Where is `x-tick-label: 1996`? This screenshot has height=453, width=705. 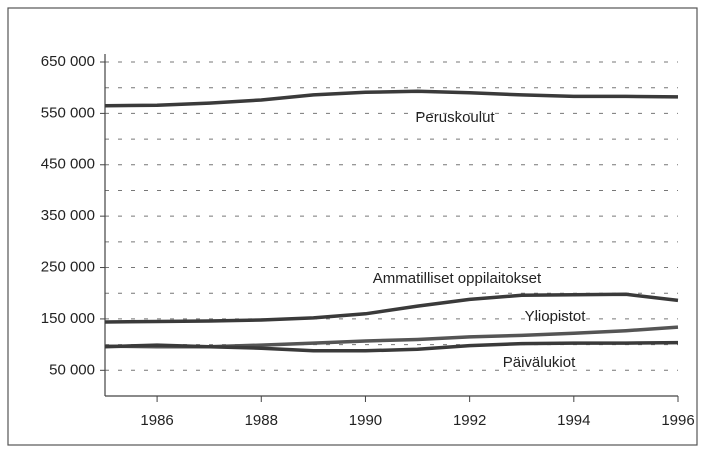 x-tick-label: 1996 is located at coordinates (677, 420).